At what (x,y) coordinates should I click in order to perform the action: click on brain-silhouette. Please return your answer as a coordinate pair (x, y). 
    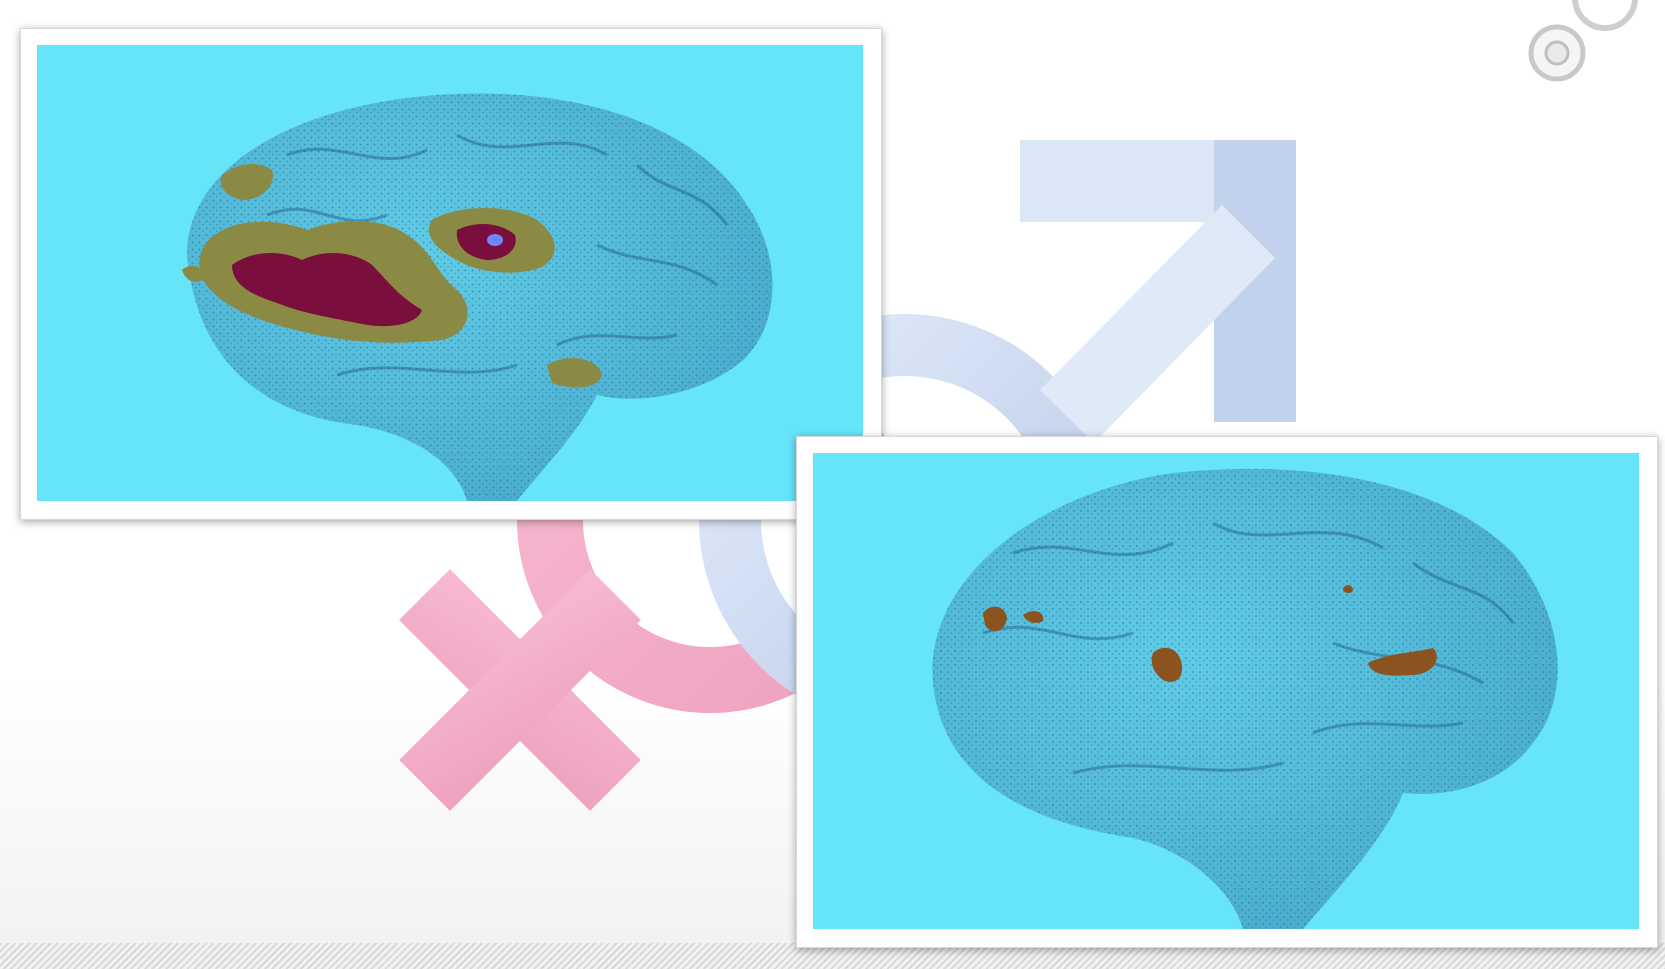
    Looking at the image, I should click on (480, 297).